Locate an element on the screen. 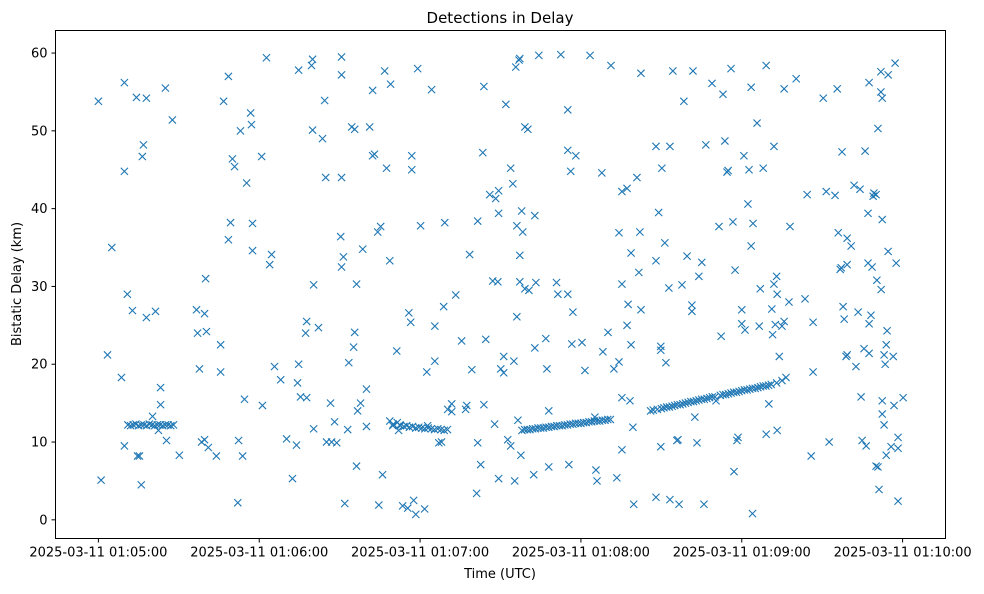  y-axis: 0 10 20 30 40 50 60 is located at coordinates (43, 287).